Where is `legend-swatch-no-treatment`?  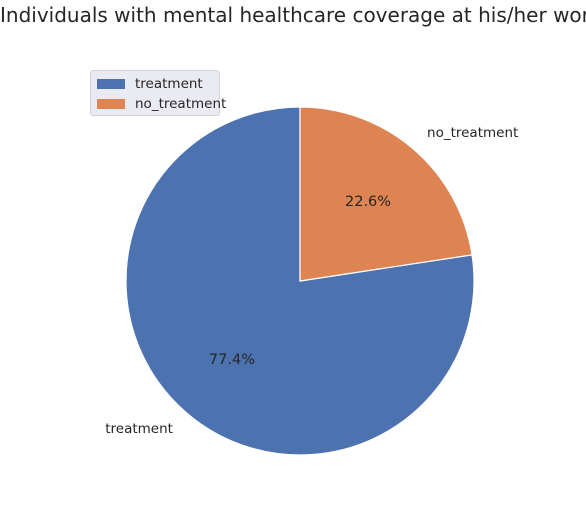 legend-swatch-no-treatment is located at coordinates (111, 104).